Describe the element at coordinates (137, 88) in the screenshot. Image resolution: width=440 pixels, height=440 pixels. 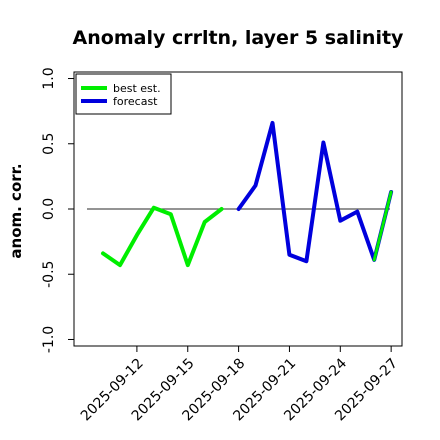
I see `legend-label: best est.` at that location.